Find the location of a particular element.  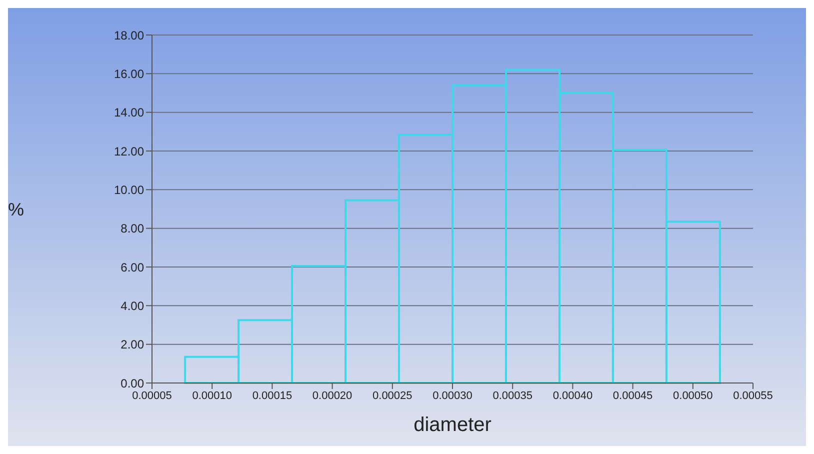

x-axis-title: diameter is located at coordinates (453, 425).